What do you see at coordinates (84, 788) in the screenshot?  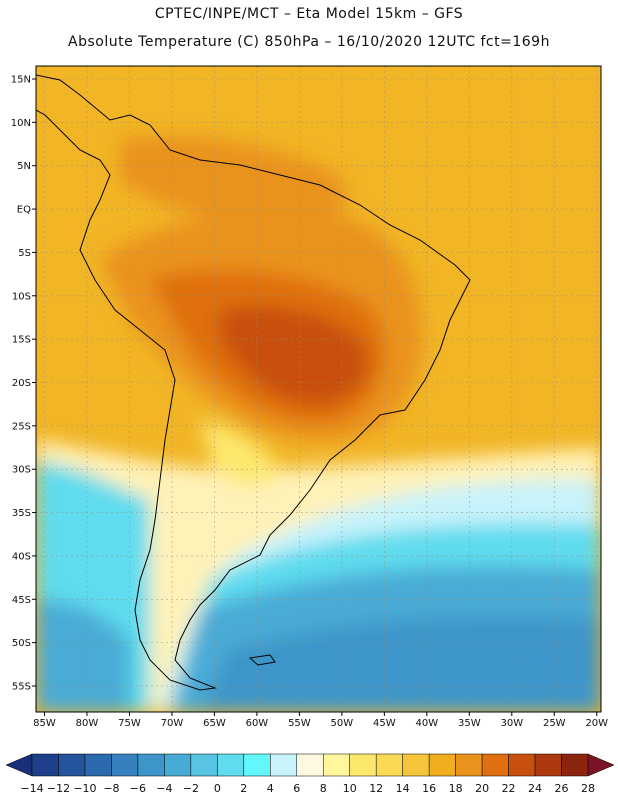 I see `colorbar-level-label: −10` at bounding box center [84, 788].